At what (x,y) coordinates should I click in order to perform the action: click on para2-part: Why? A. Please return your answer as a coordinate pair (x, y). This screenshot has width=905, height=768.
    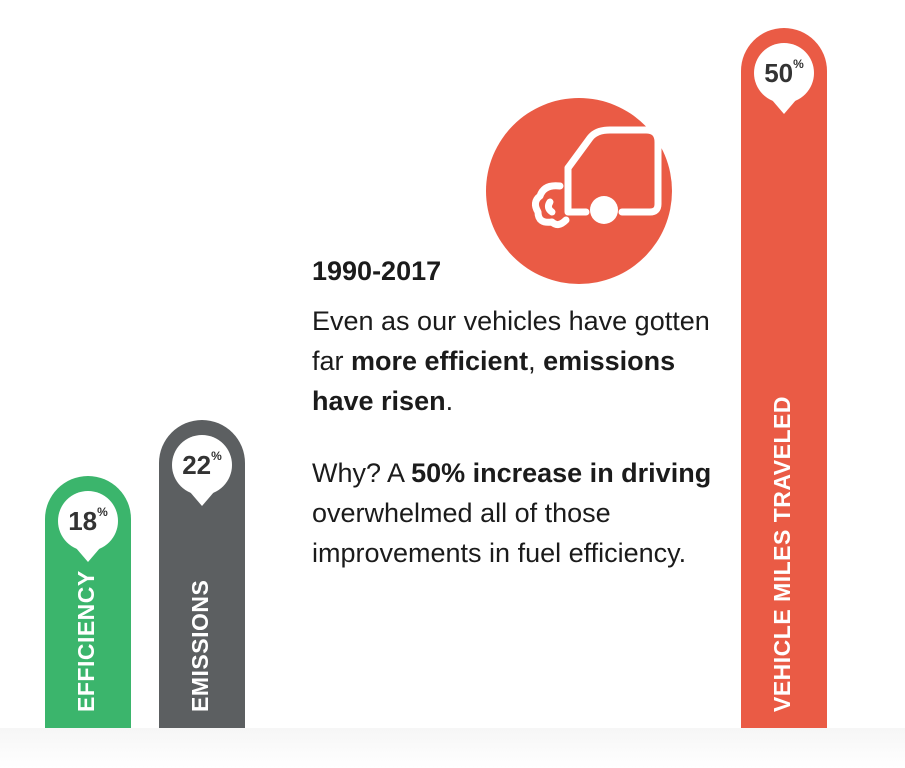
    Looking at the image, I should click on (362, 473).